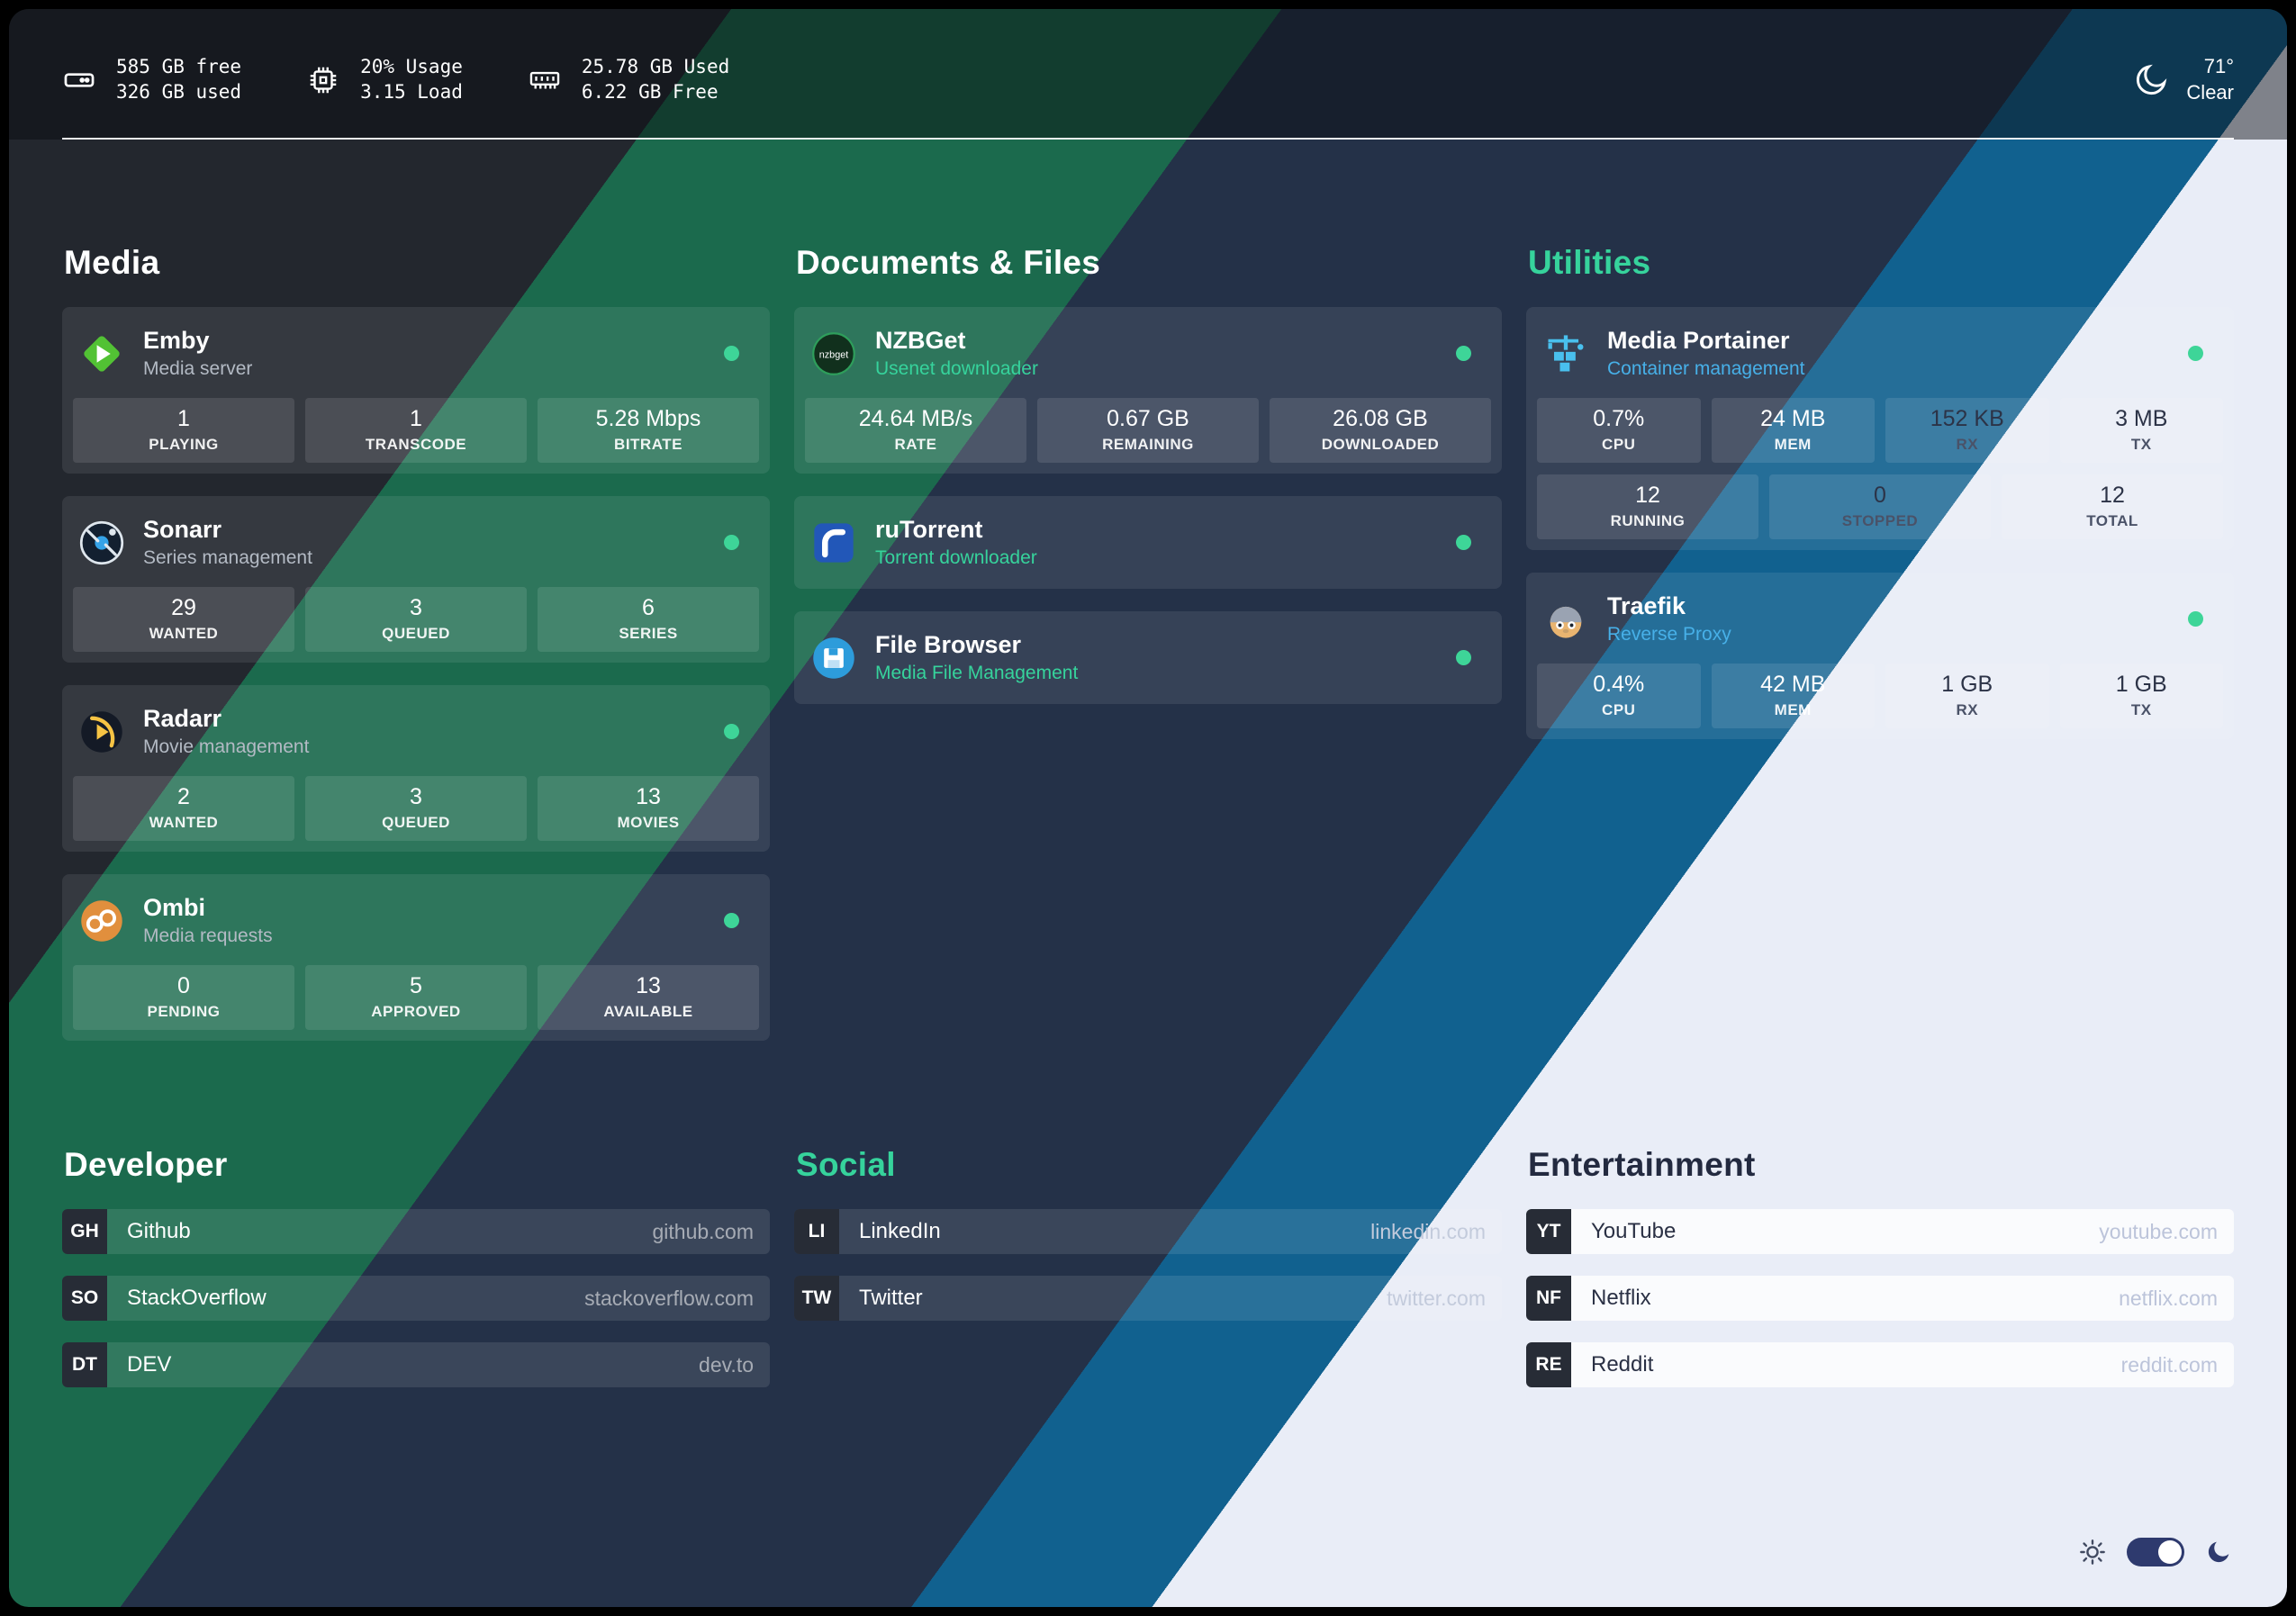  I want to click on emby-icon, so click(101, 353).